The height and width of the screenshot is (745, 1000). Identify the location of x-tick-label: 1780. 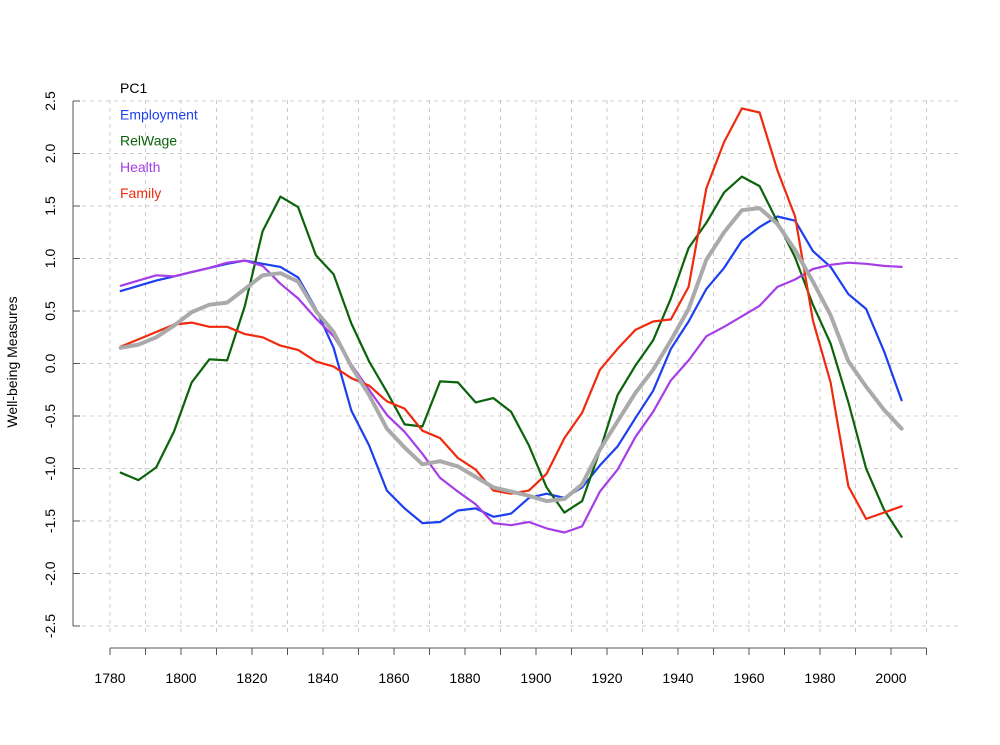
(109, 678).